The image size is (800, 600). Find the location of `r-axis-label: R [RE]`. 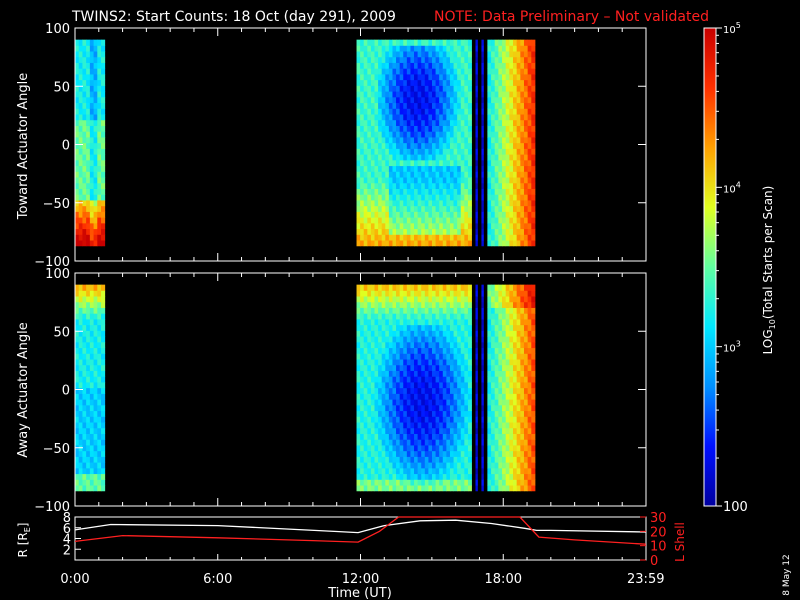

r-axis-label: R [RE] is located at coordinates (24, 540).